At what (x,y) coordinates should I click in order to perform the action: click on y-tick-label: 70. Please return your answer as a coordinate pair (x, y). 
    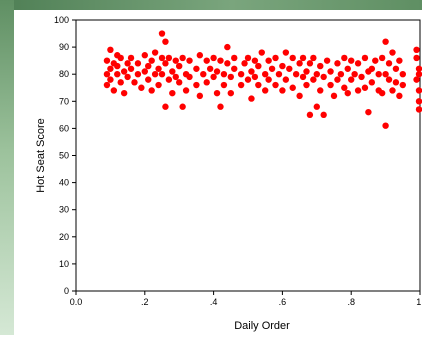
    Looking at the image, I should click on (64, 101).